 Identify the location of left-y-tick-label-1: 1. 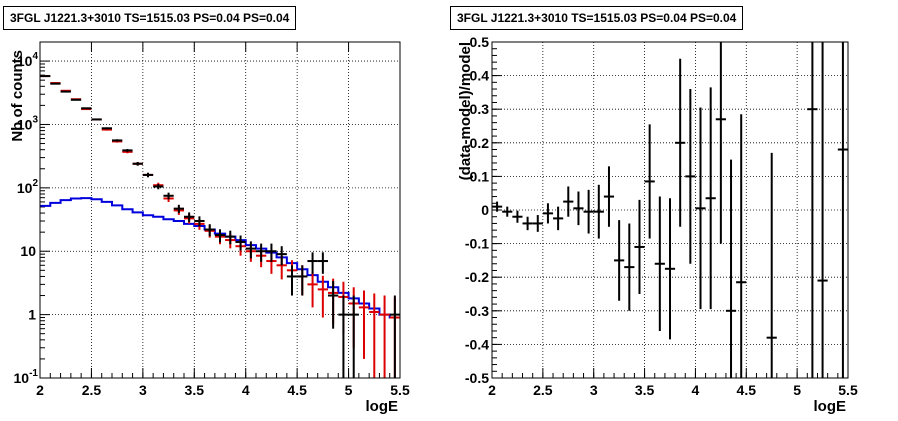
(32, 315).